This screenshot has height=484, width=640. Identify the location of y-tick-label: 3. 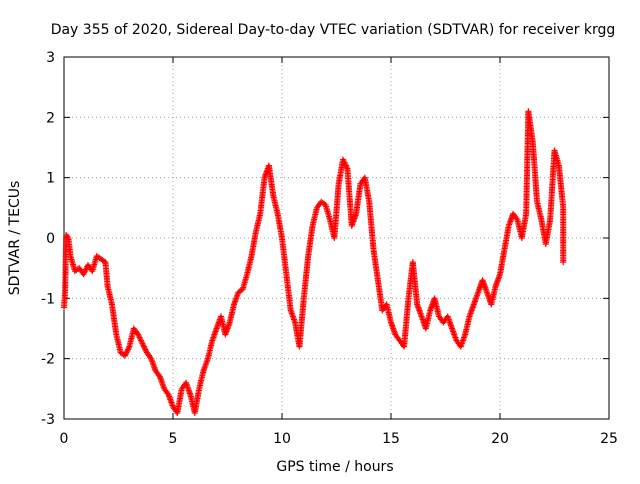
(50, 58).